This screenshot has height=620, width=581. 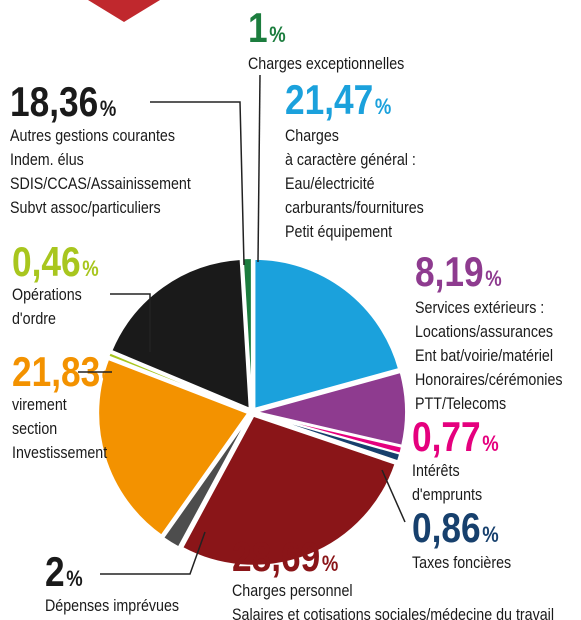 I want to click on slice-description: Indem. élus, so click(x=47, y=160).